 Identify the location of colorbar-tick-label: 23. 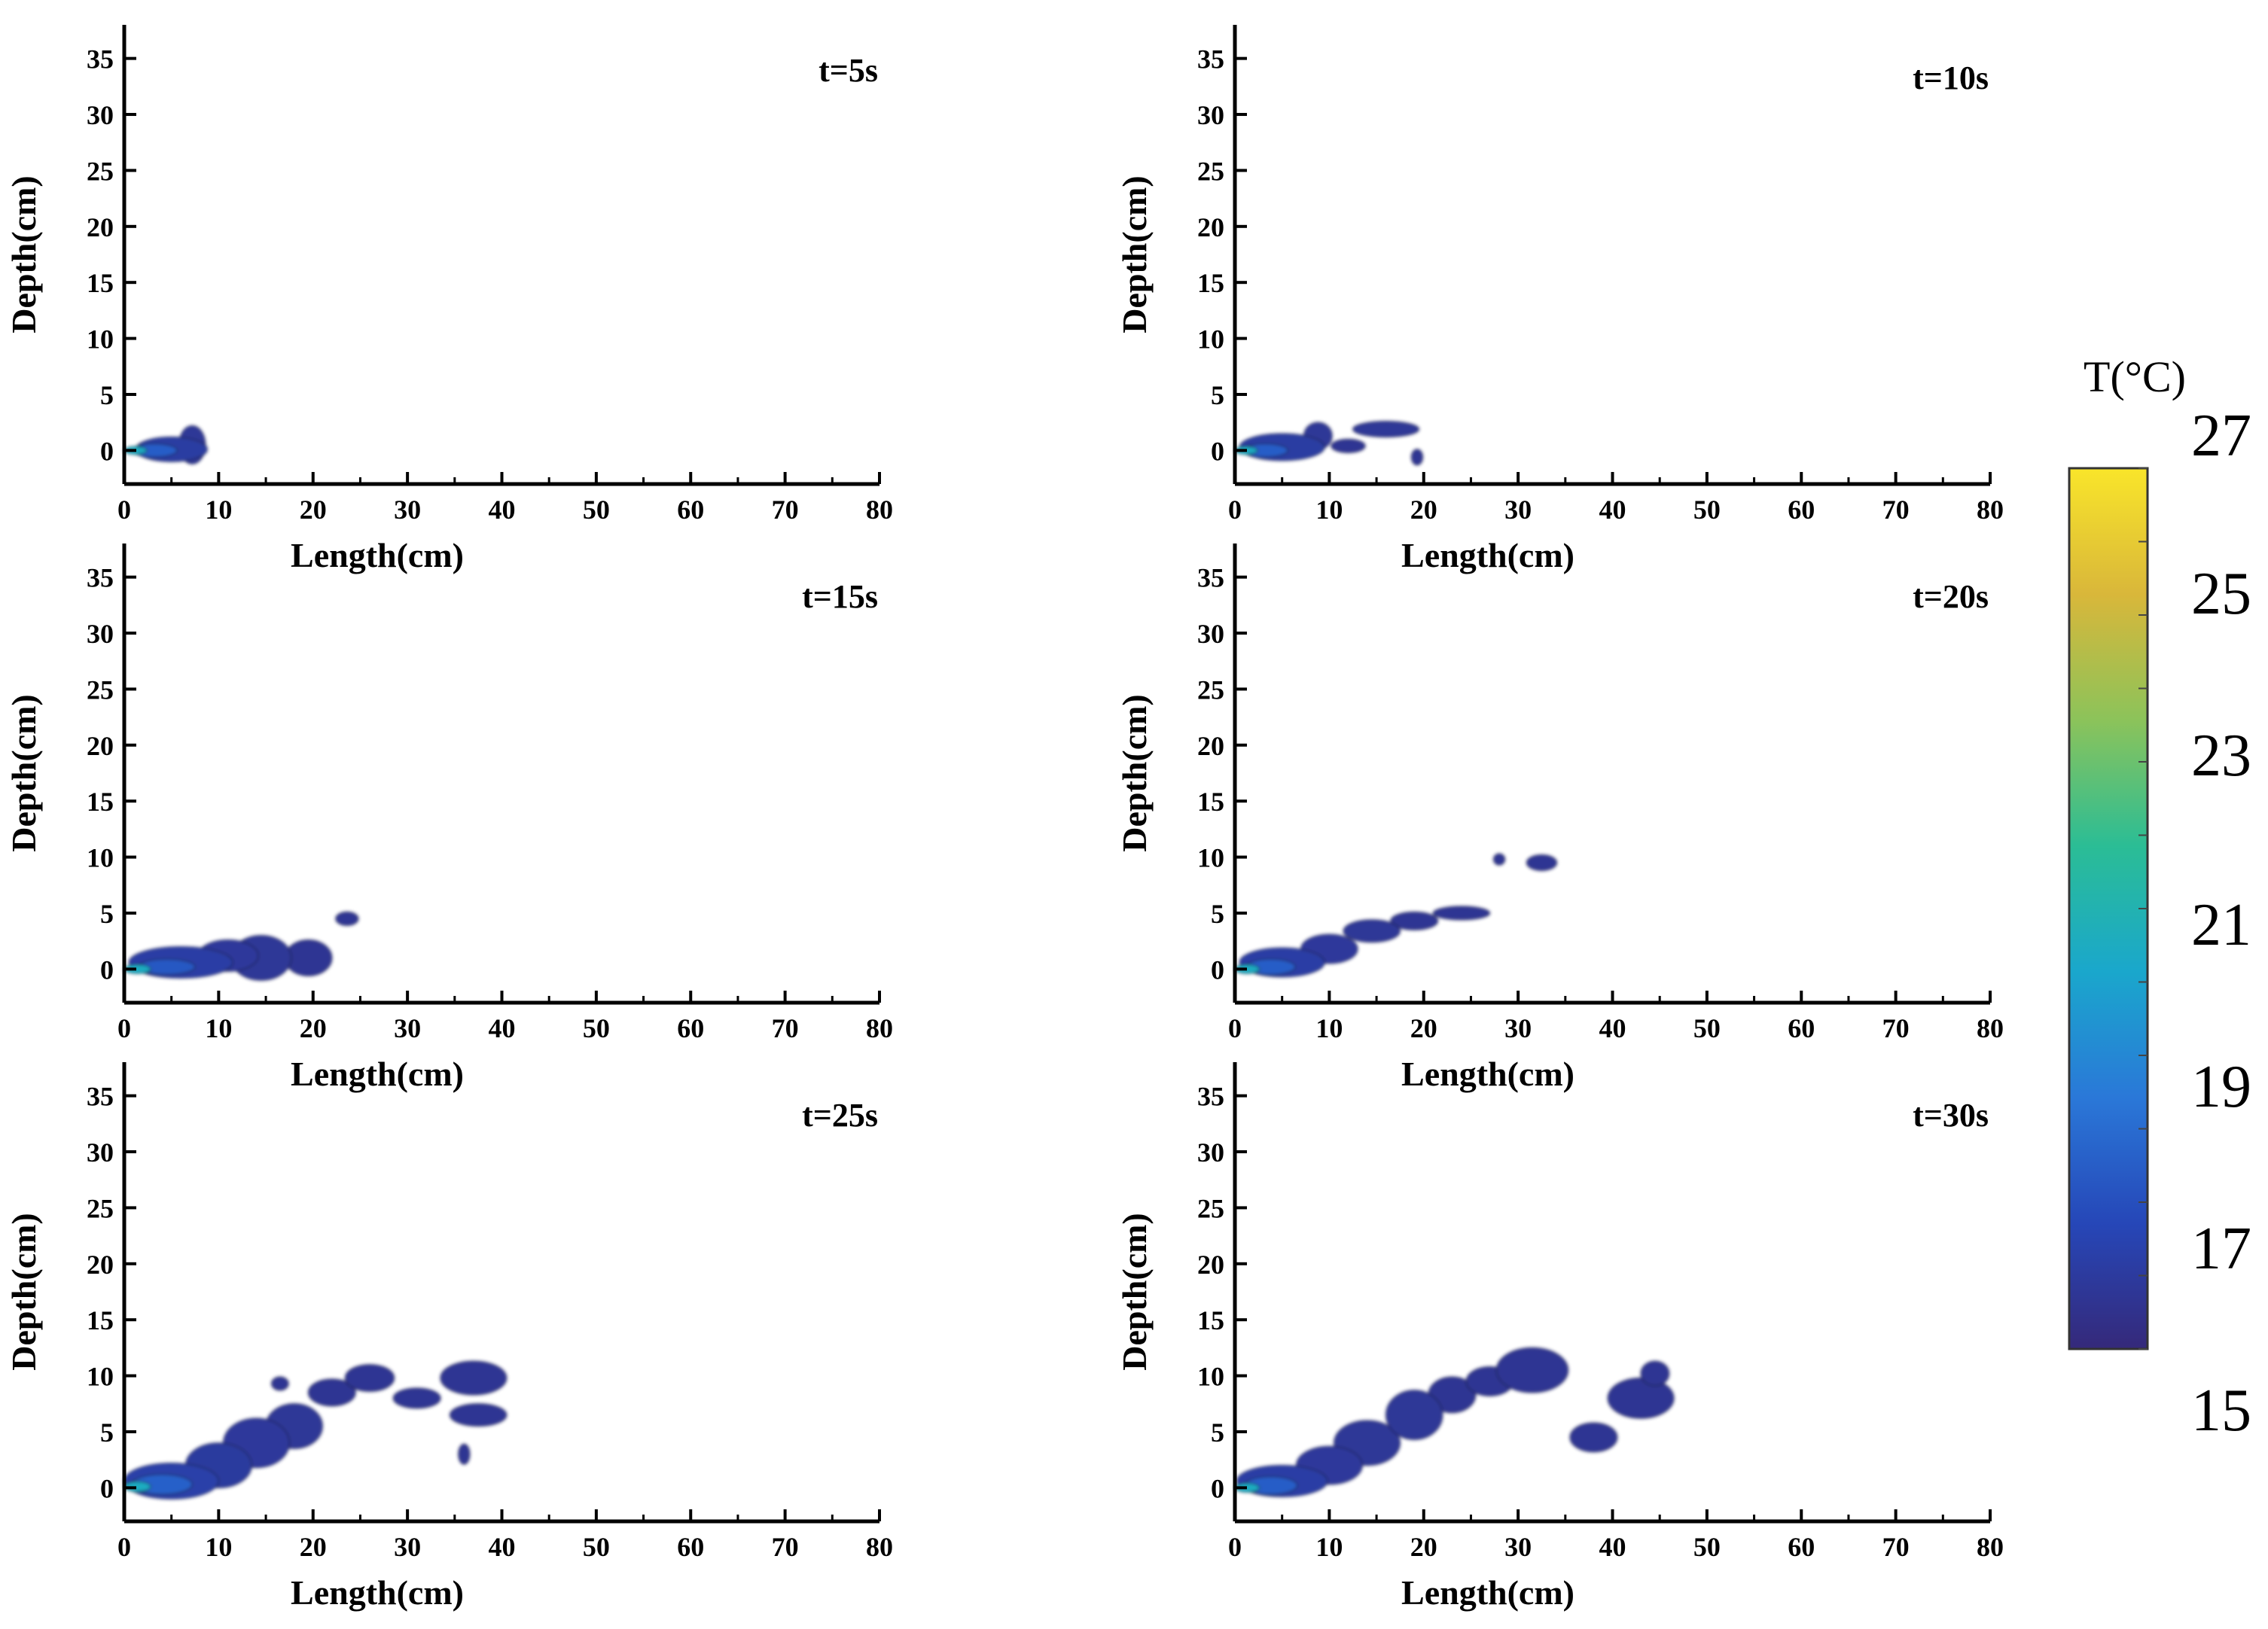
(2221, 756).